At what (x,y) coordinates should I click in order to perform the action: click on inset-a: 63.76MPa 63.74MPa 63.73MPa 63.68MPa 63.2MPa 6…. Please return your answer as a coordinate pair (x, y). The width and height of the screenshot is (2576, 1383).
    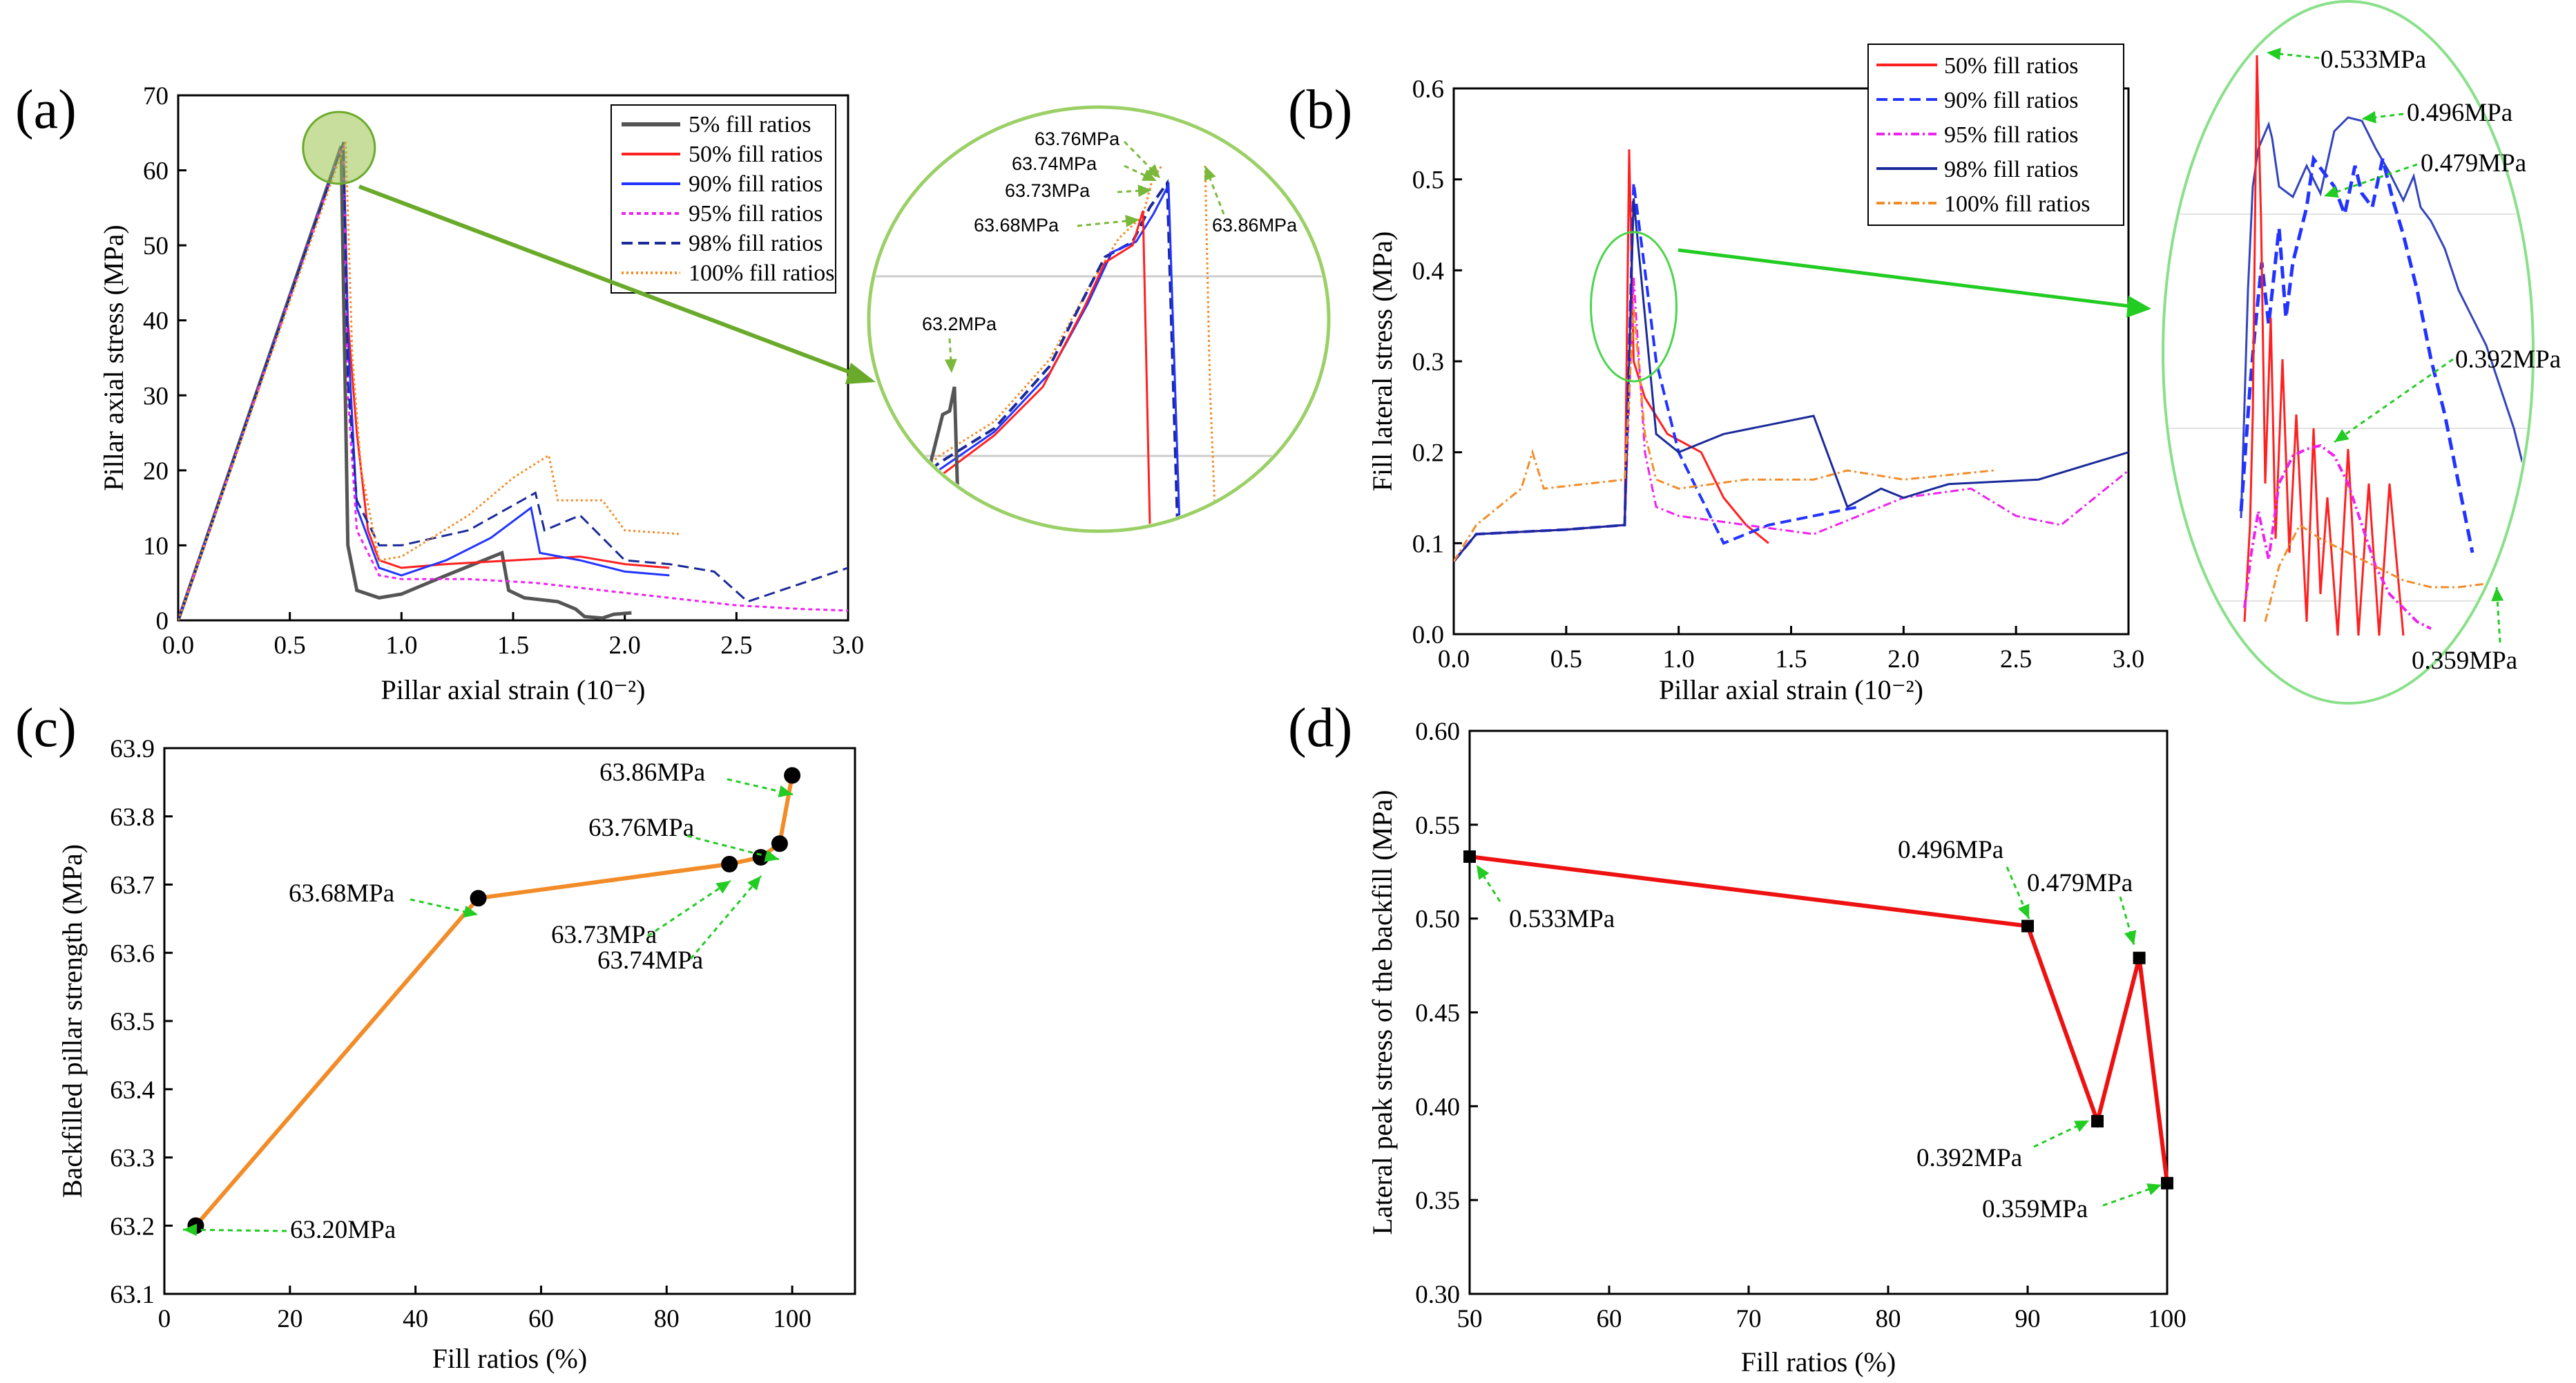
    Looking at the image, I should click on (1099, 319).